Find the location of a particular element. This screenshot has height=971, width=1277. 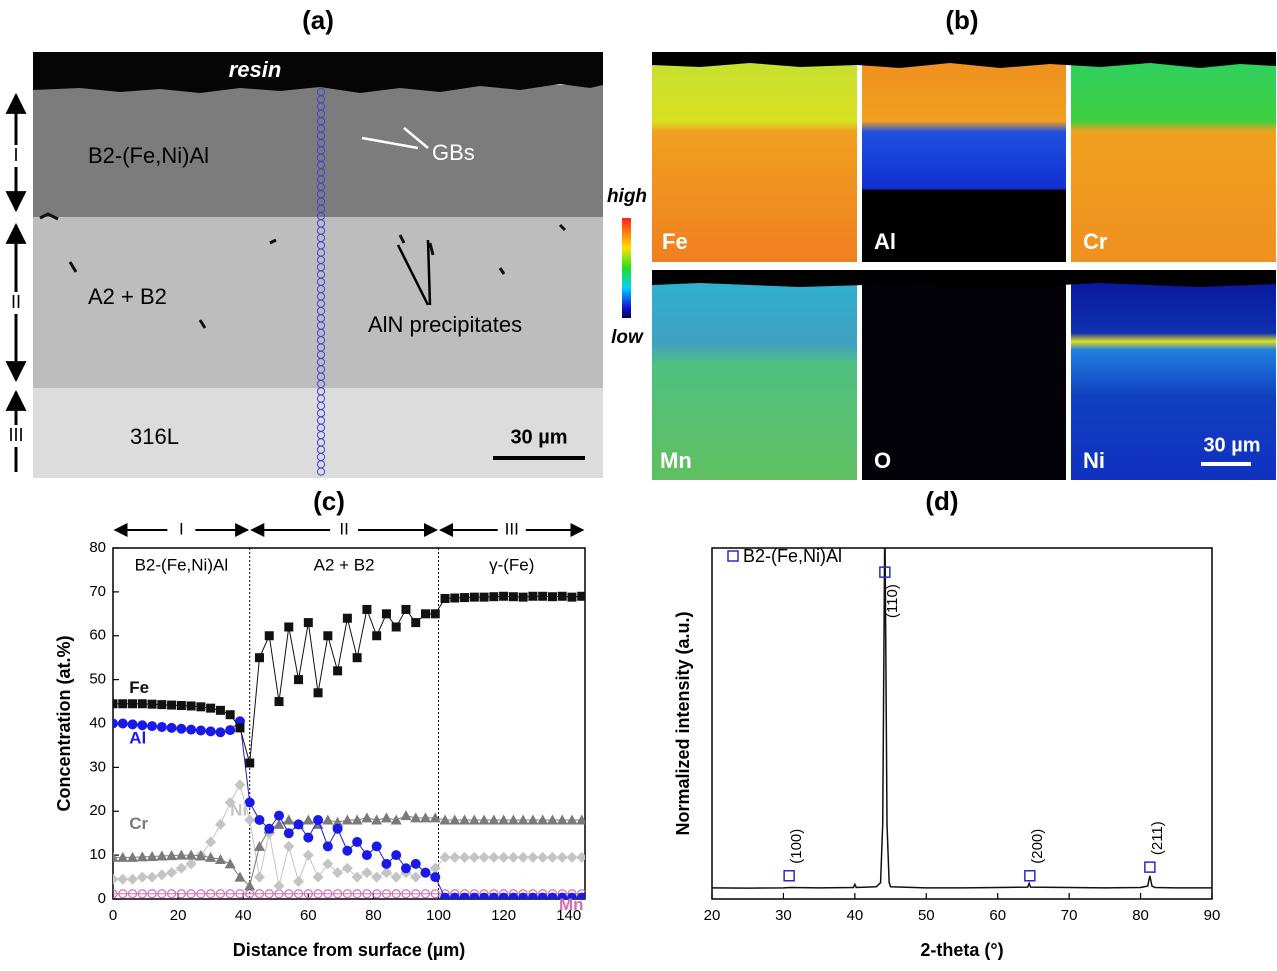

color-bar-label: high is located at coordinates (627, 196).